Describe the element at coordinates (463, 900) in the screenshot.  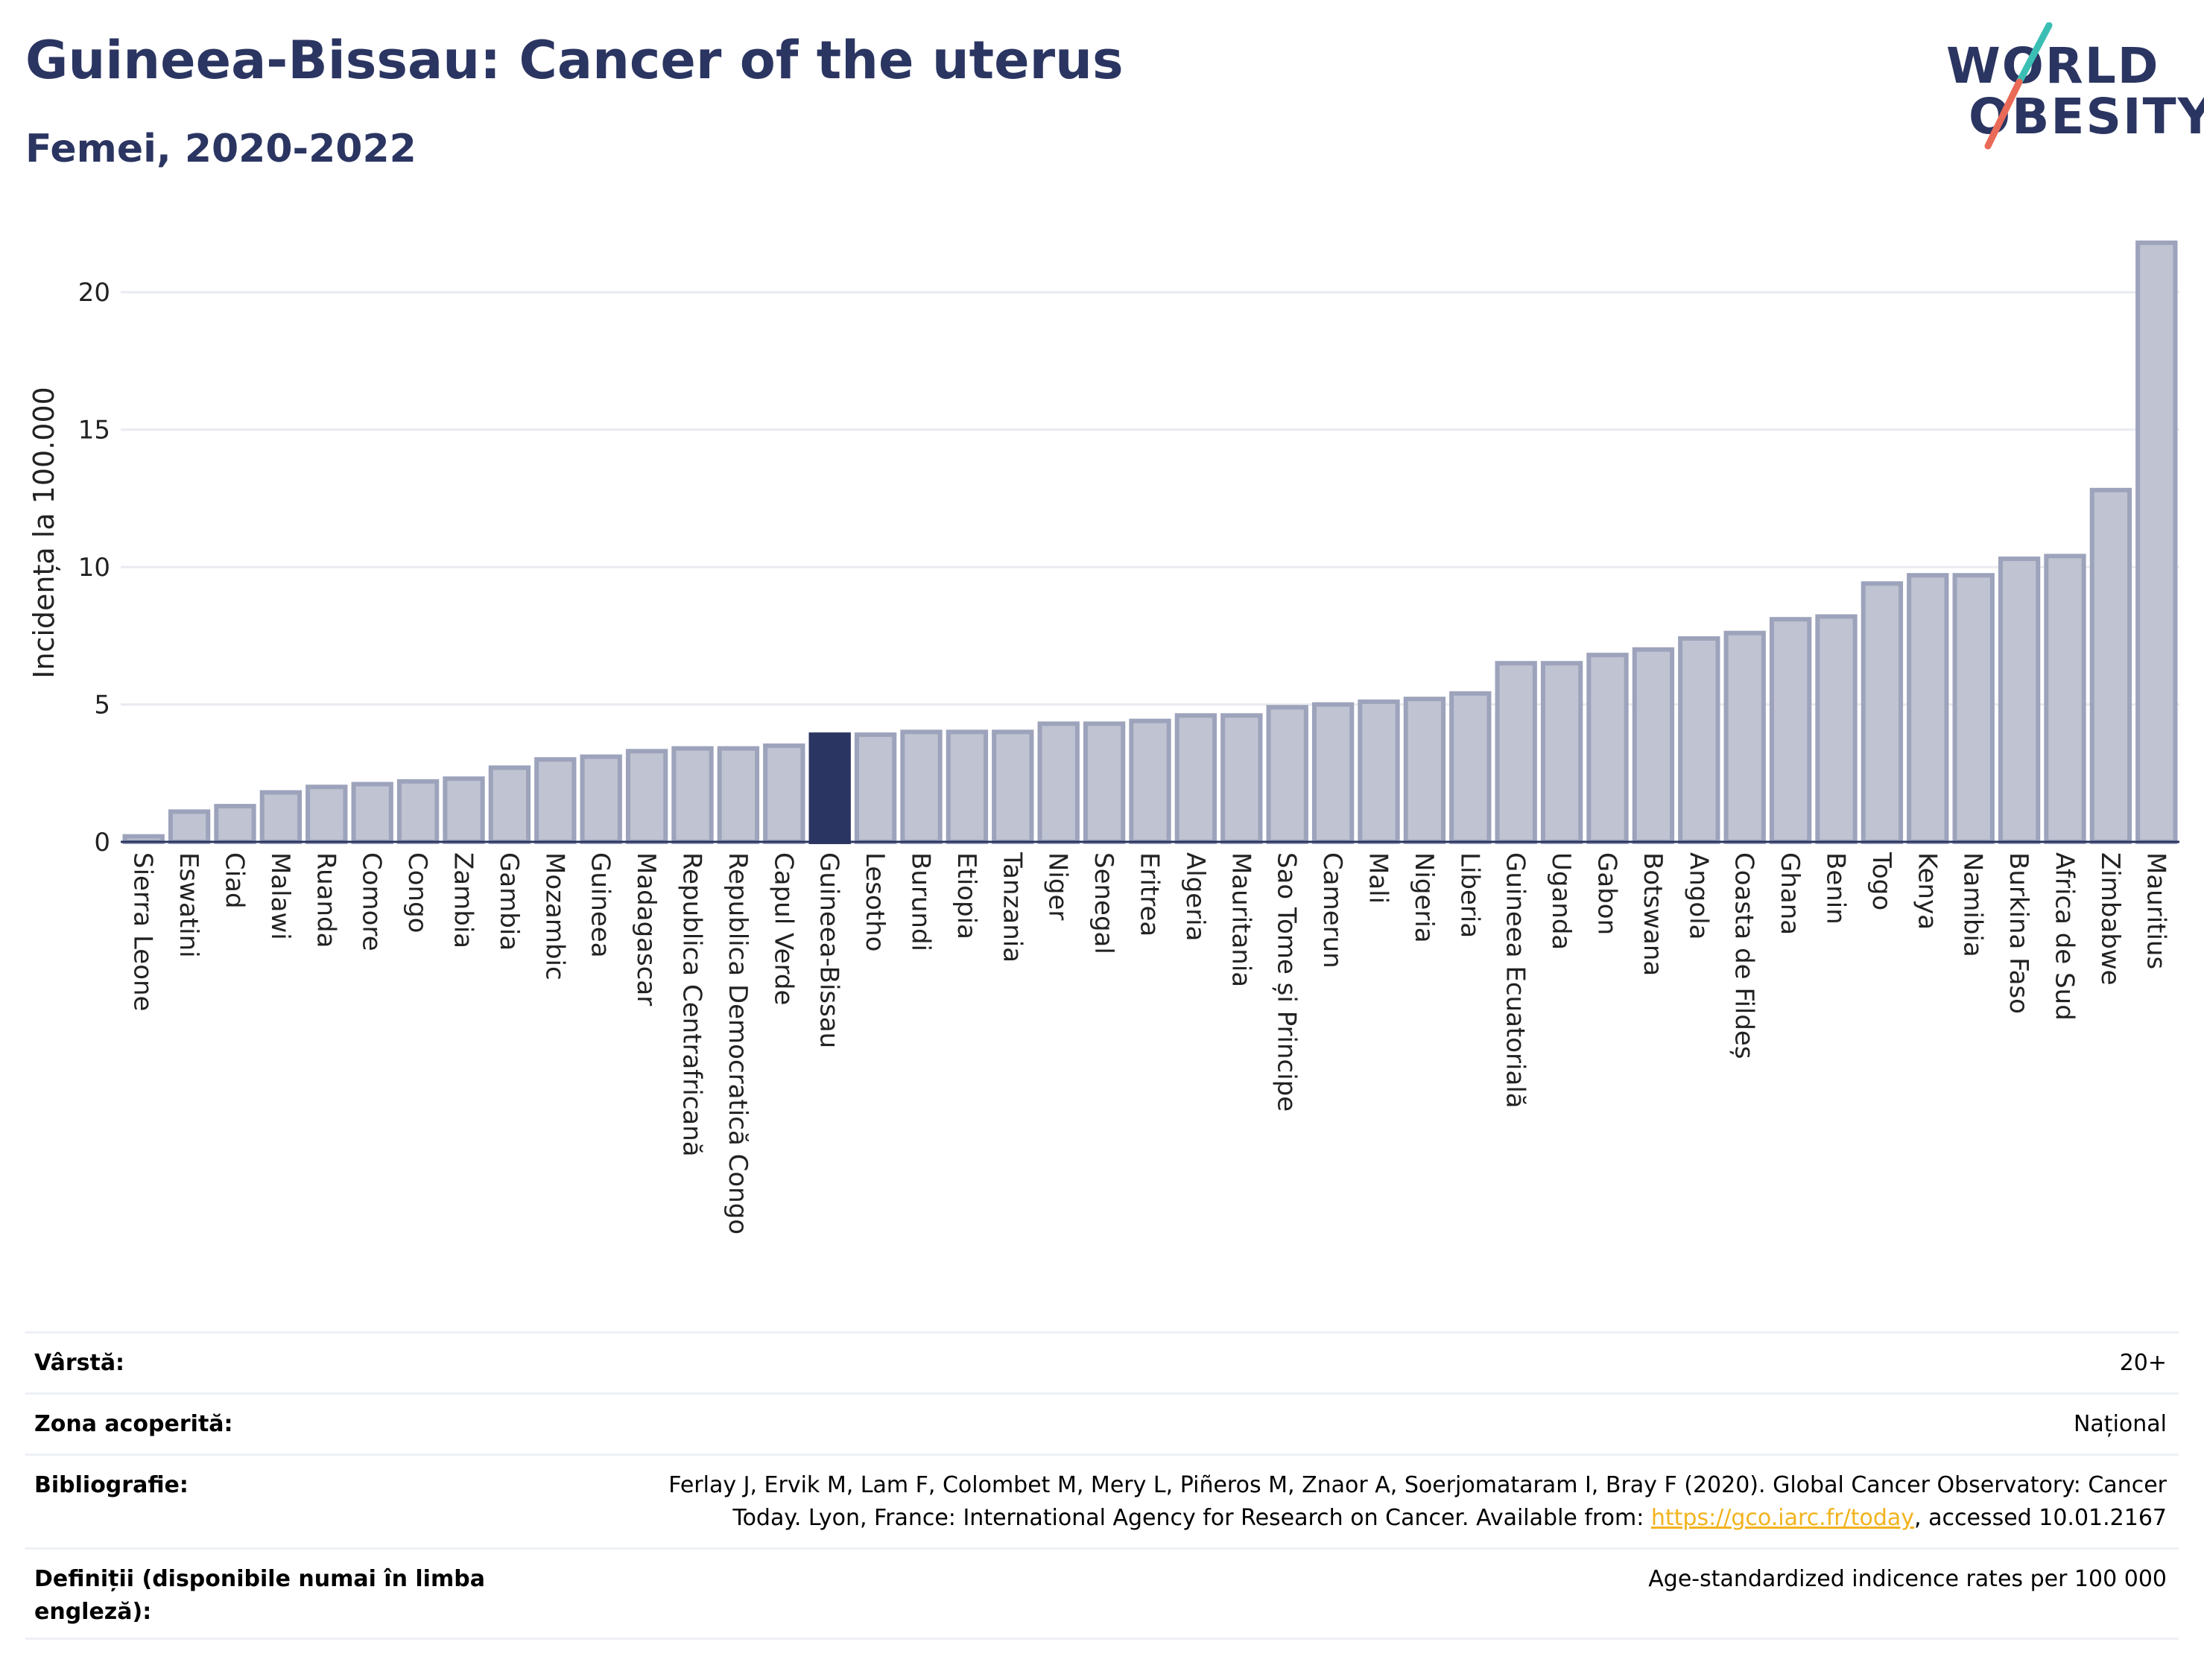
I see `x-tick-label: Zambia` at that location.